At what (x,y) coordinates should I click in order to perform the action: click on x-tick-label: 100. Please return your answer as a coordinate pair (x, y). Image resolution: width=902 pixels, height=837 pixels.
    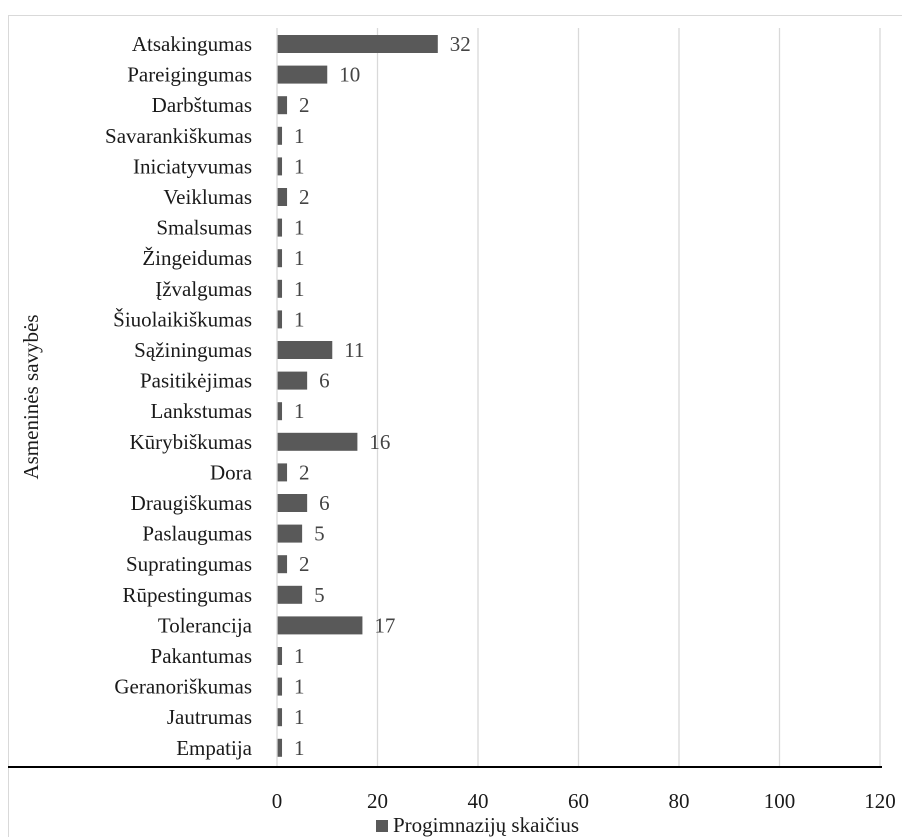
    Looking at the image, I should click on (780, 801).